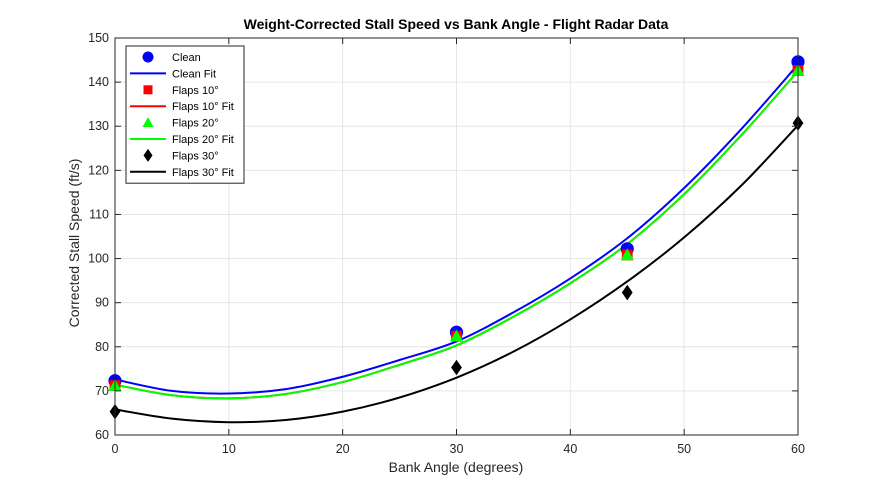 The image size is (882, 493). Describe the element at coordinates (684, 449) in the screenshot. I see `x-tick-label: 50` at that location.